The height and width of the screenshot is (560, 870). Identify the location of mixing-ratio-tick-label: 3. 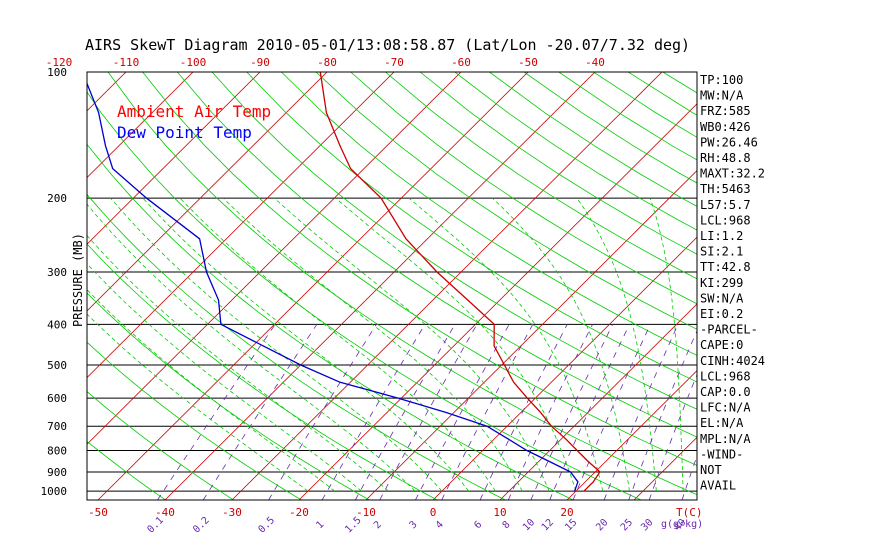
(414, 525).